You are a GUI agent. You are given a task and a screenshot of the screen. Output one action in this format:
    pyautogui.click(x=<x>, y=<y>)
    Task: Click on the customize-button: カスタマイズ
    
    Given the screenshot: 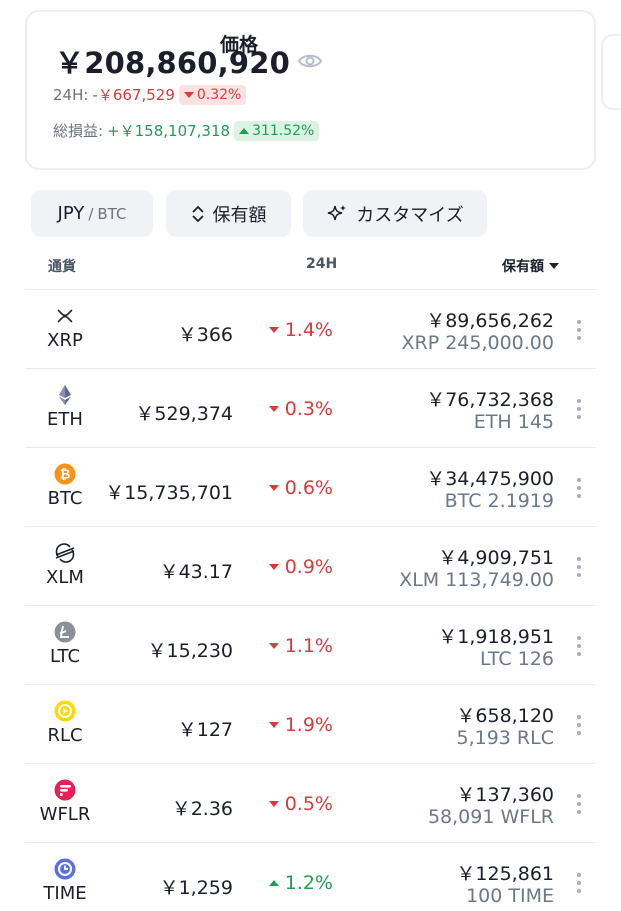 What is the action you would take?
    pyautogui.click(x=395, y=213)
    